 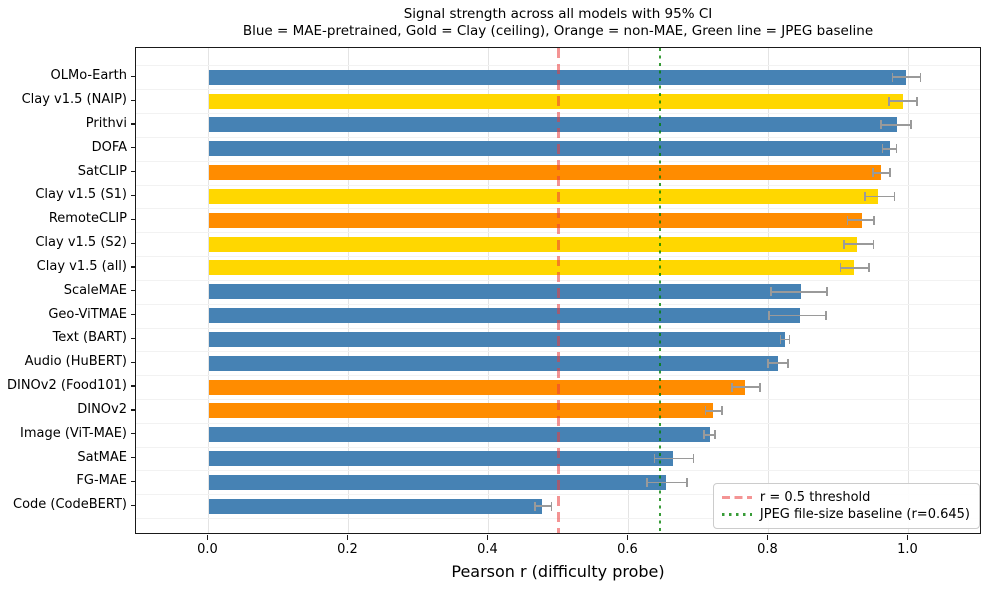 I want to click on y-tick-label: SatMAE, so click(x=102, y=457).